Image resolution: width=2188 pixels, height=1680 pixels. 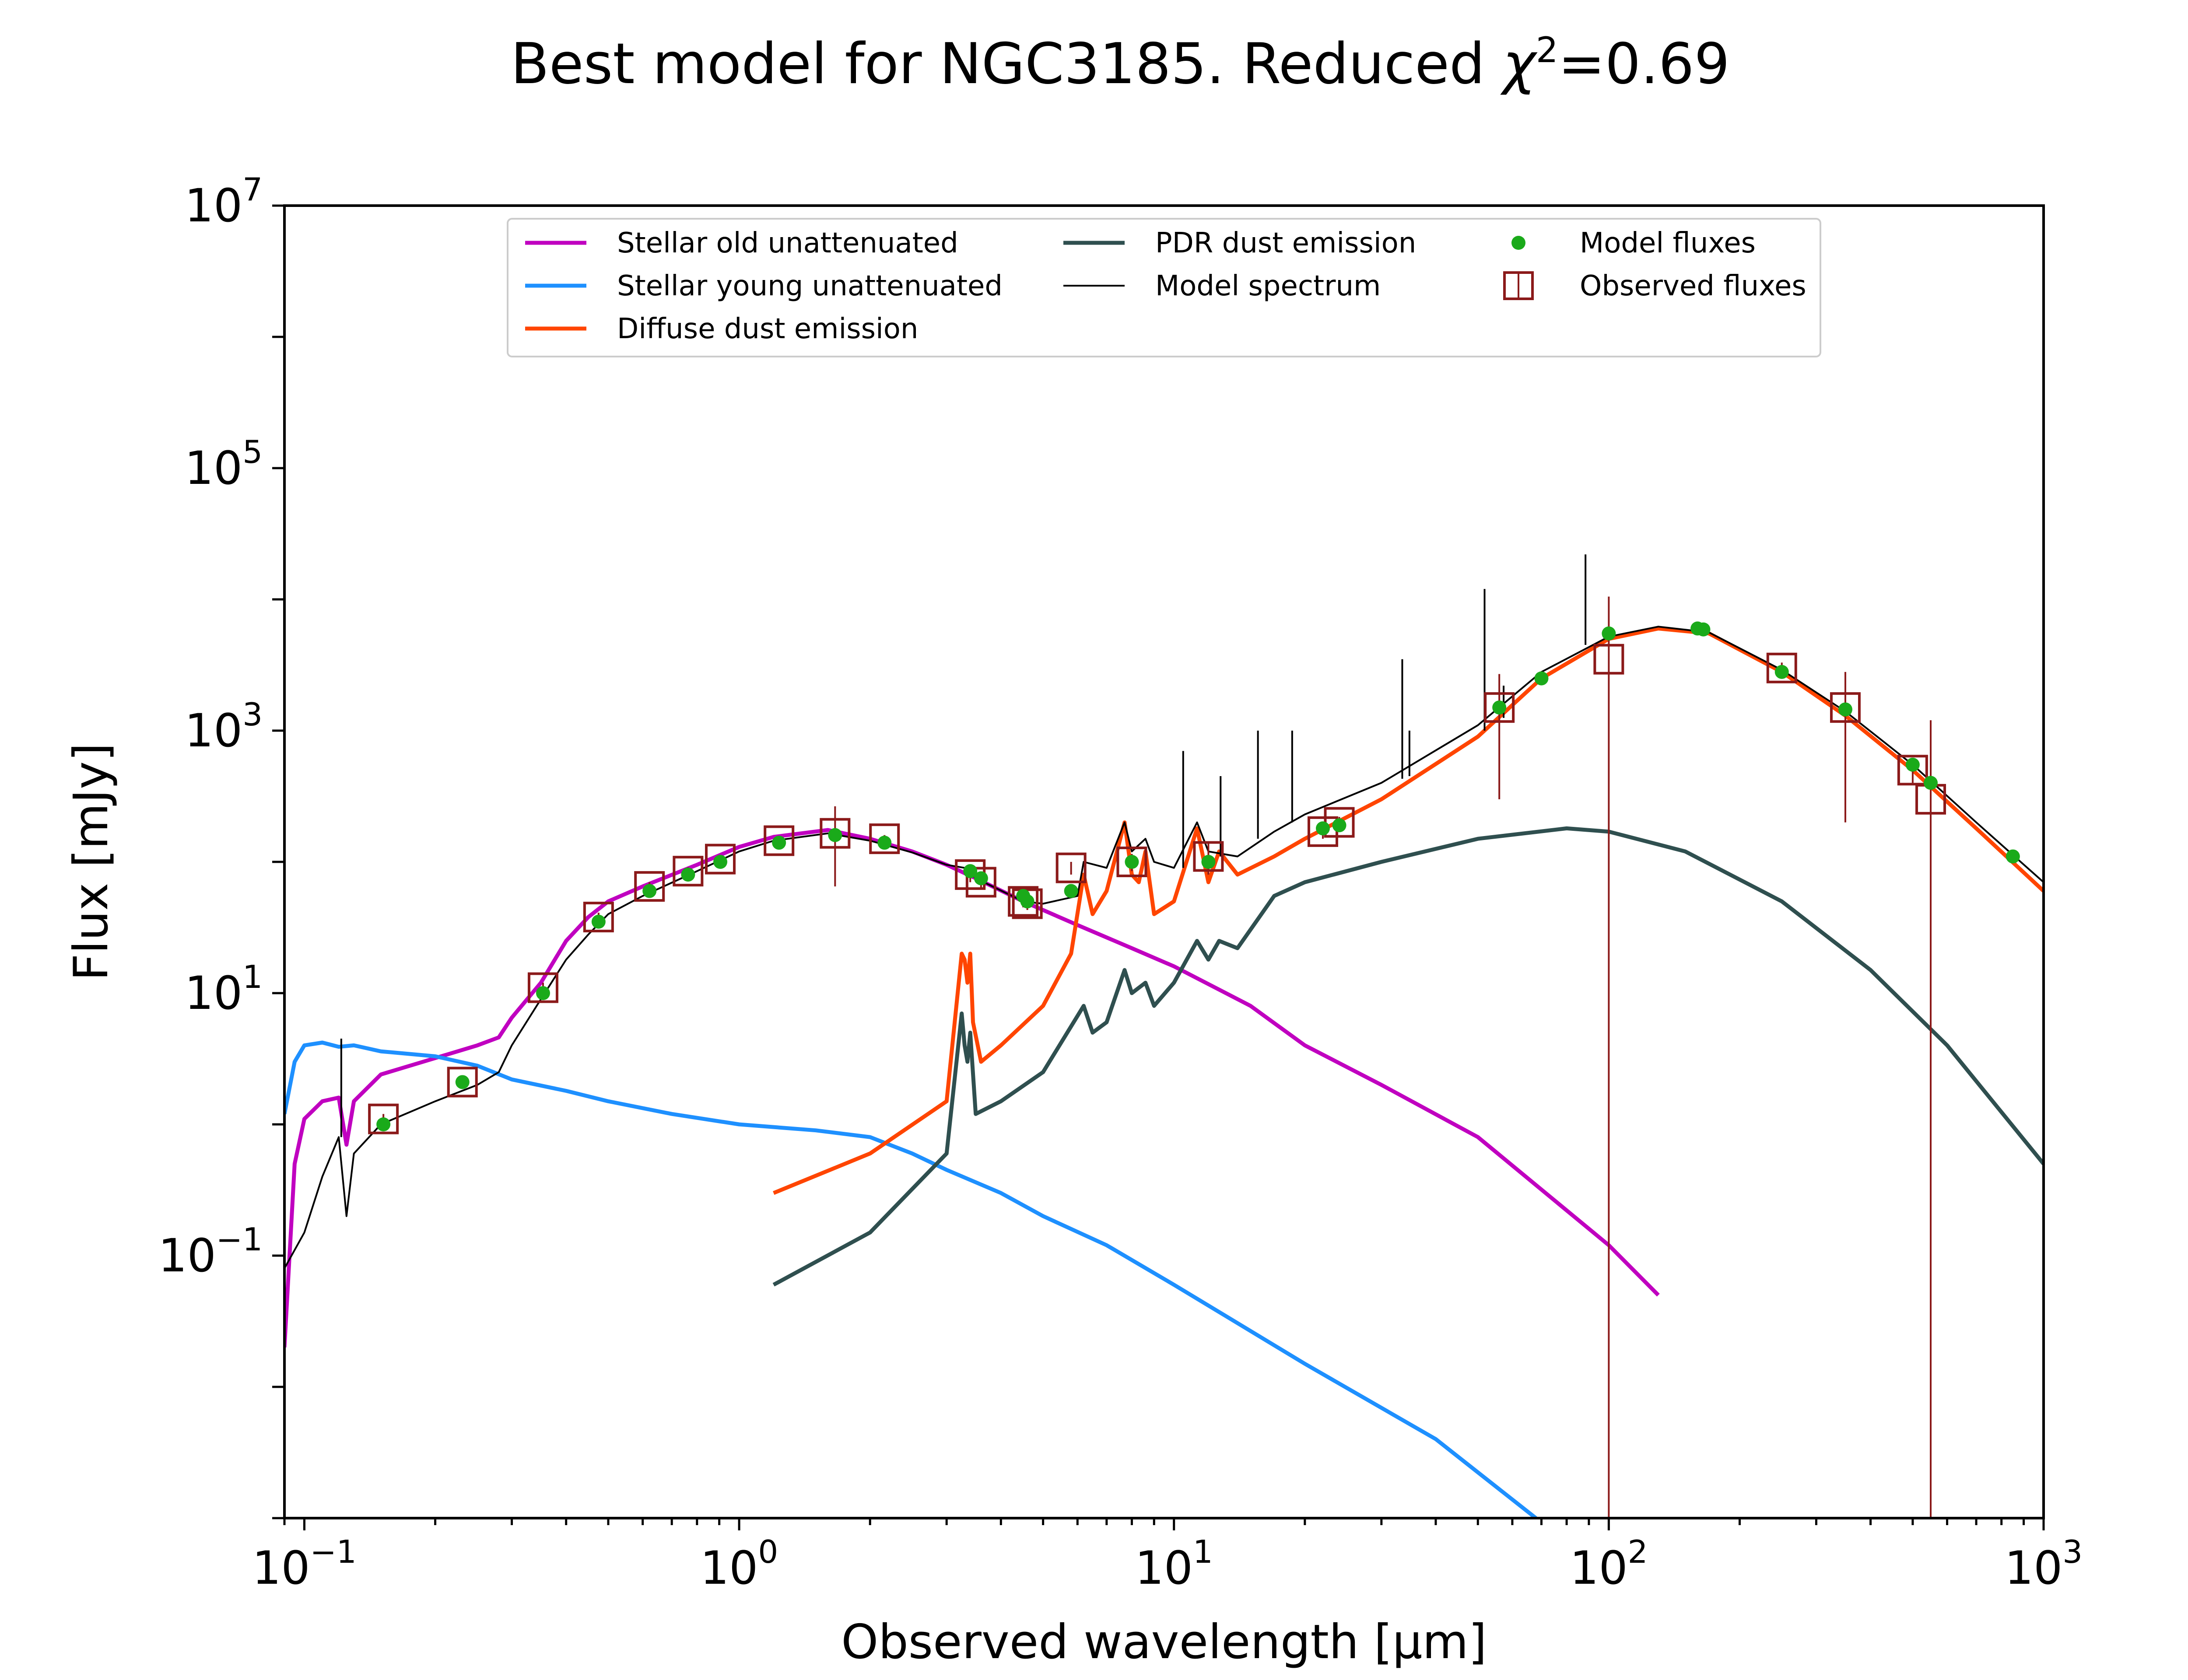 I want to click on legend-label: Model spectrum, so click(x=1268, y=286).